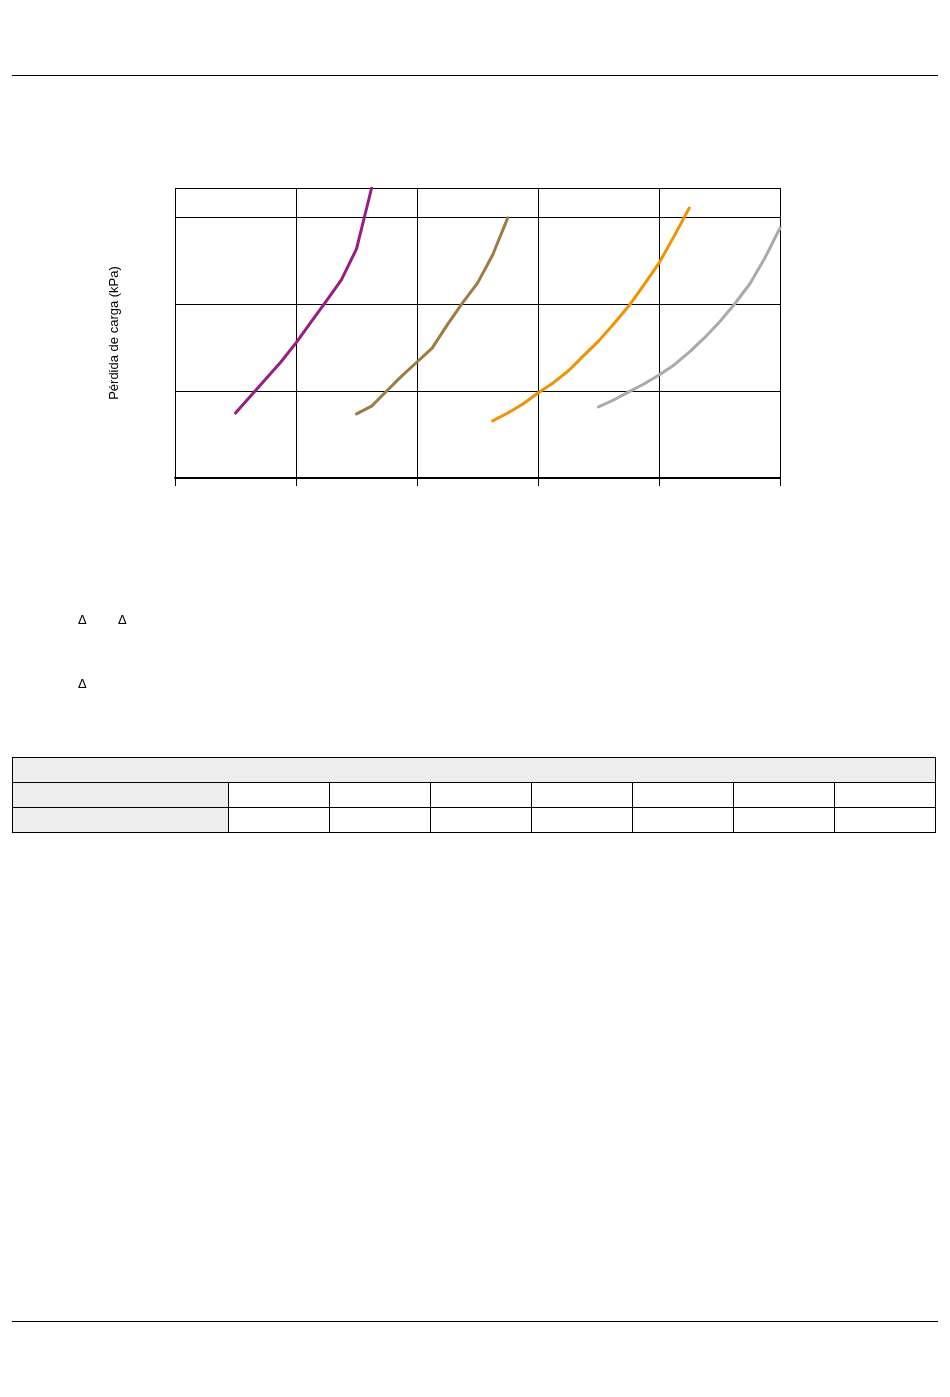 Image resolution: width=950 pixels, height=1397 pixels. What do you see at coordinates (113, 333) in the screenshot?
I see `y-axis-title: Pérdida de carga (kPa)` at bounding box center [113, 333].